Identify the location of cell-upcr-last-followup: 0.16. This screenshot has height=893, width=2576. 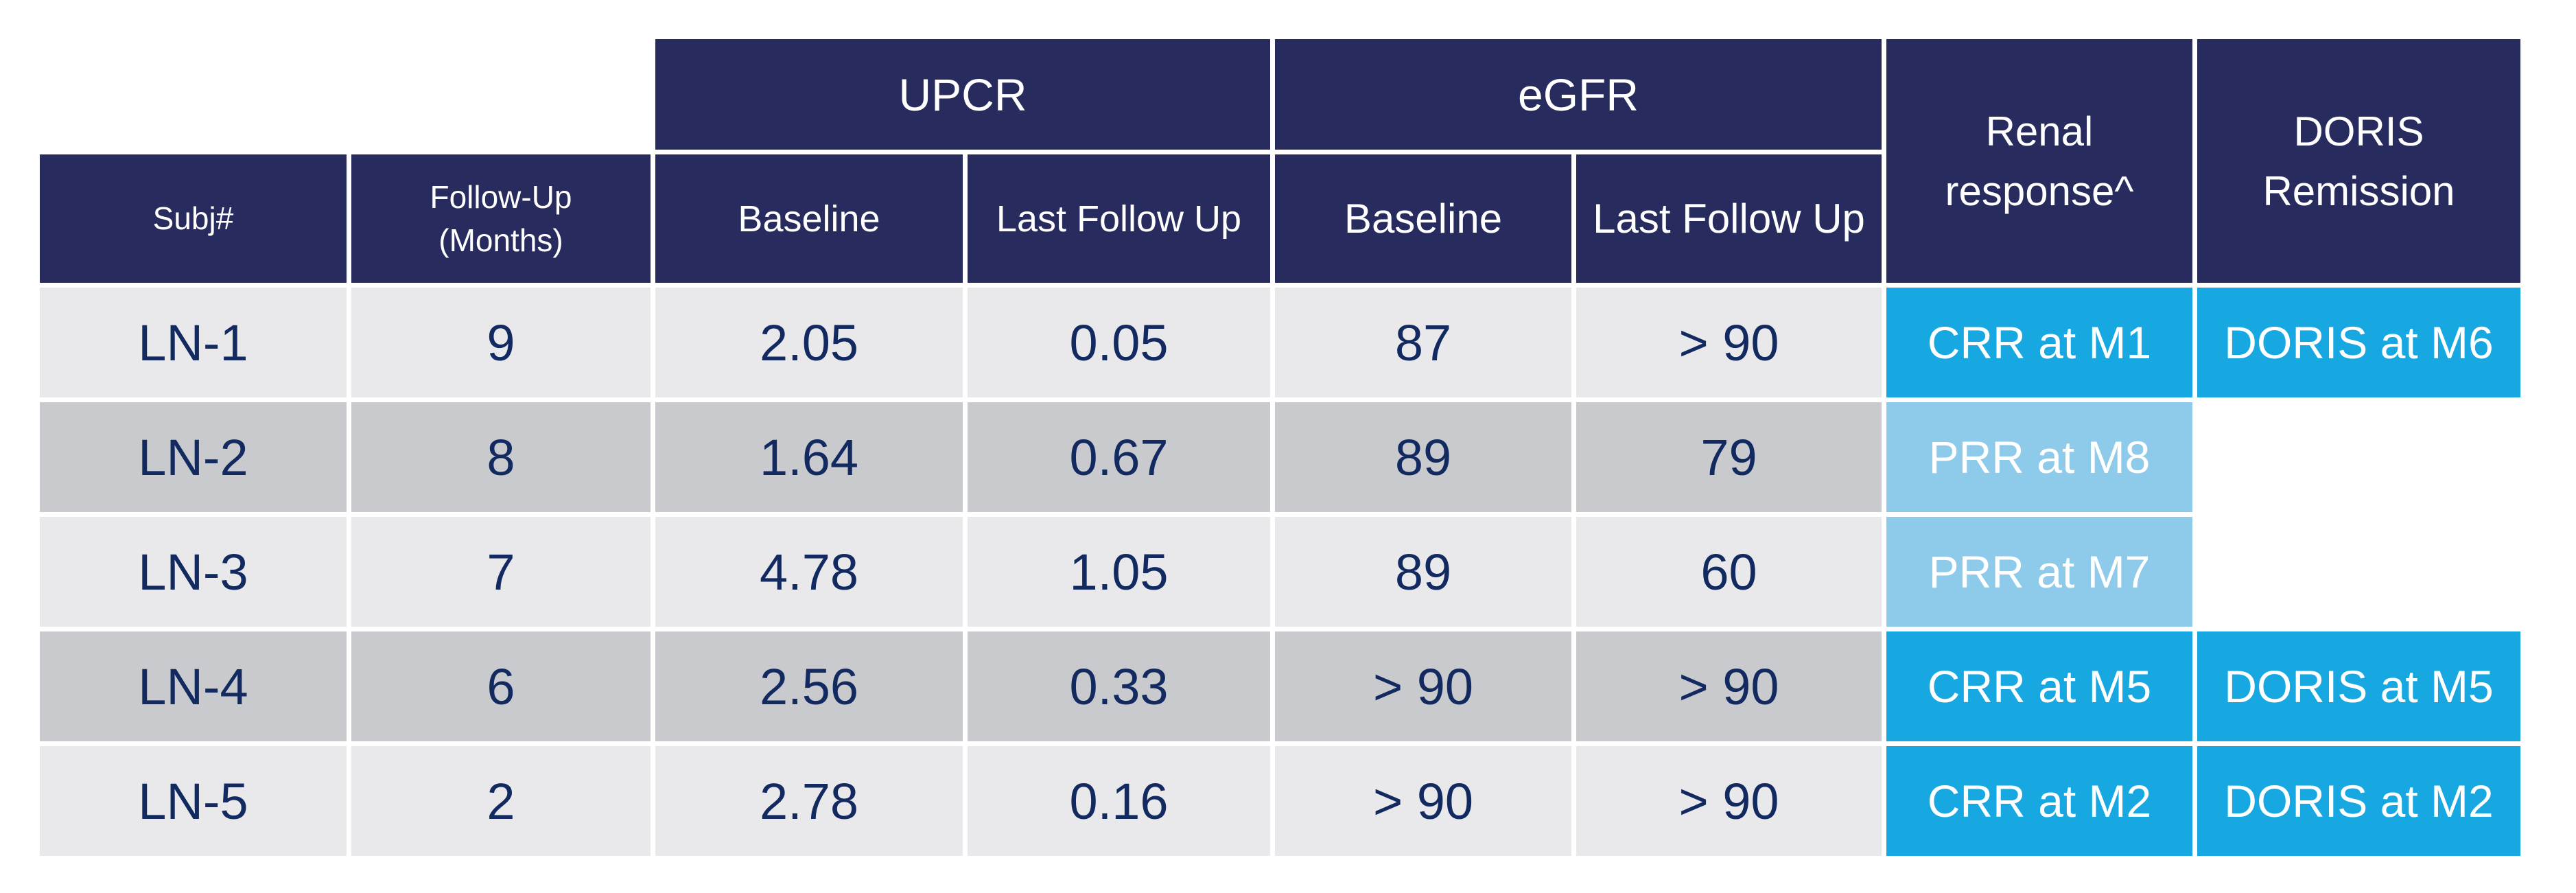
(1119, 801).